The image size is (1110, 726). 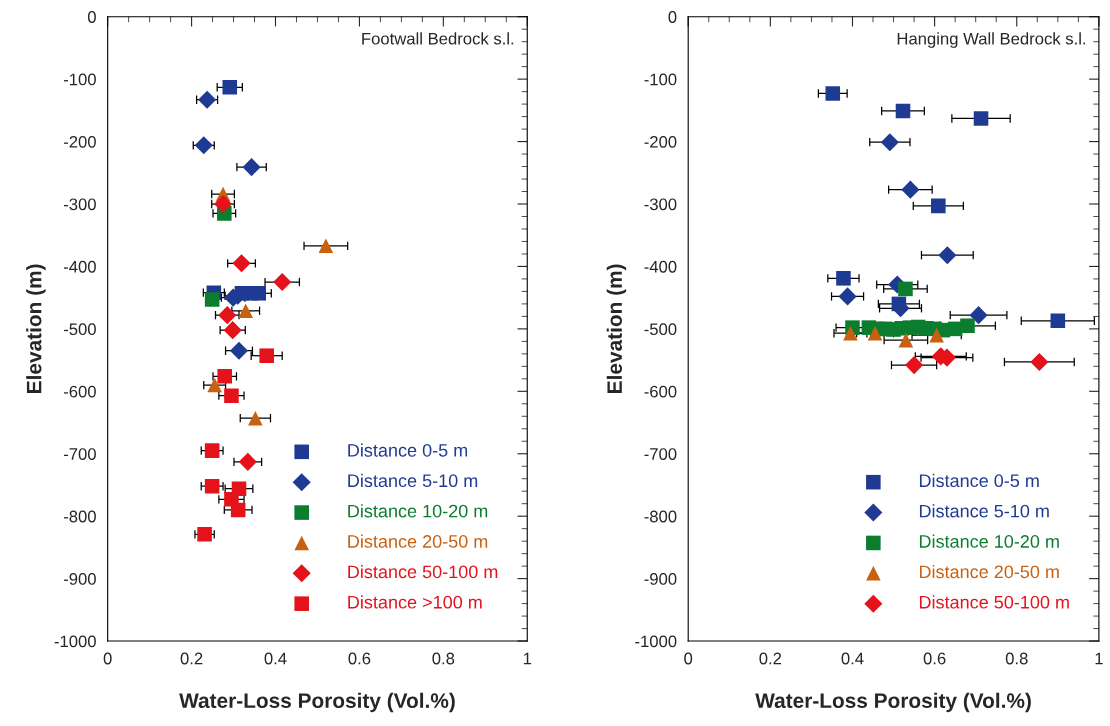 What do you see at coordinates (991, 40) in the screenshot?
I see `annotation: Hanging Wall Bedrock s.l.` at bounding box center [991, 40].